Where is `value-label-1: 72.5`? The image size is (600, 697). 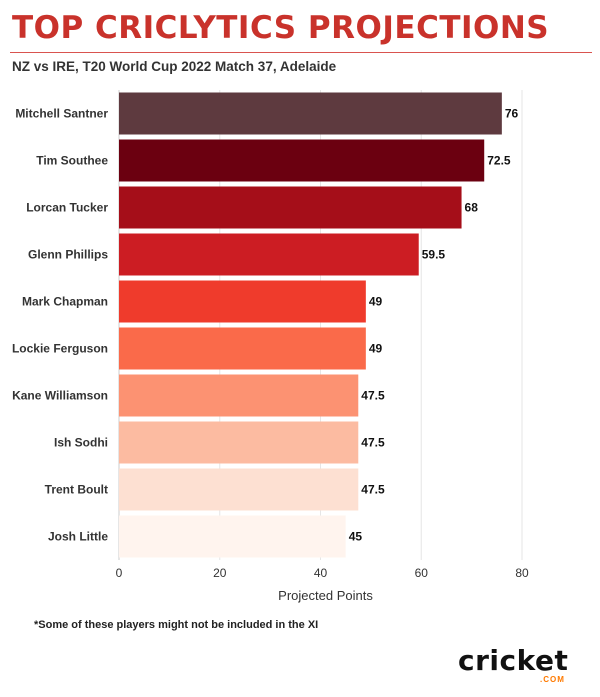
value-label-1: 72.5 is located at coordinates (499, 161).